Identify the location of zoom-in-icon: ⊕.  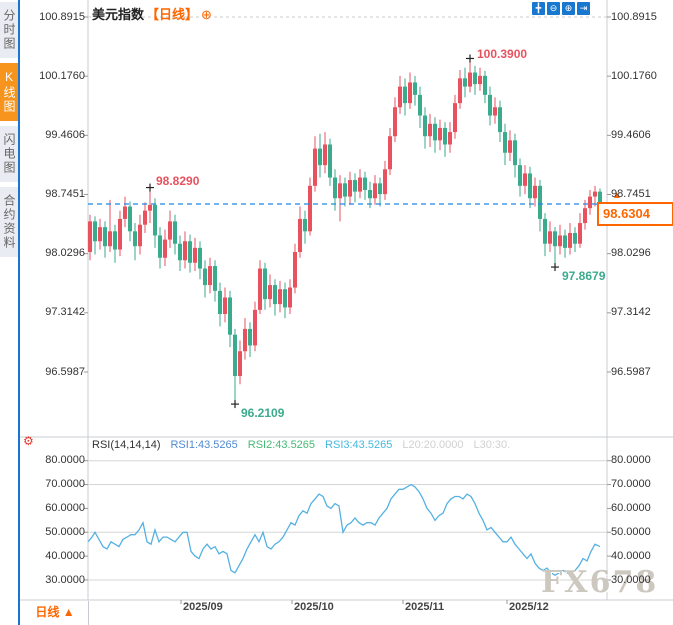
(568, 8).